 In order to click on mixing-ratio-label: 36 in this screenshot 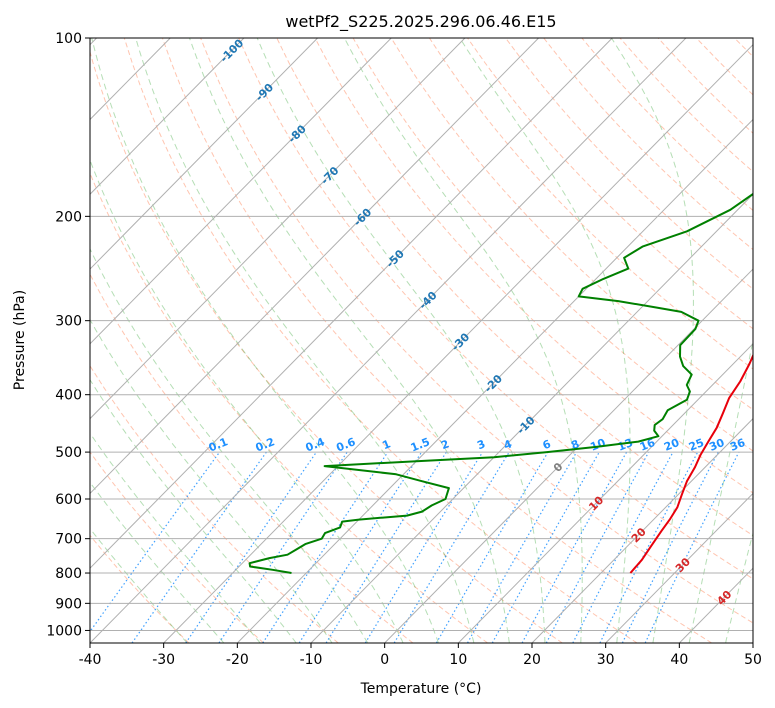, I will do `click(737, 445)`.